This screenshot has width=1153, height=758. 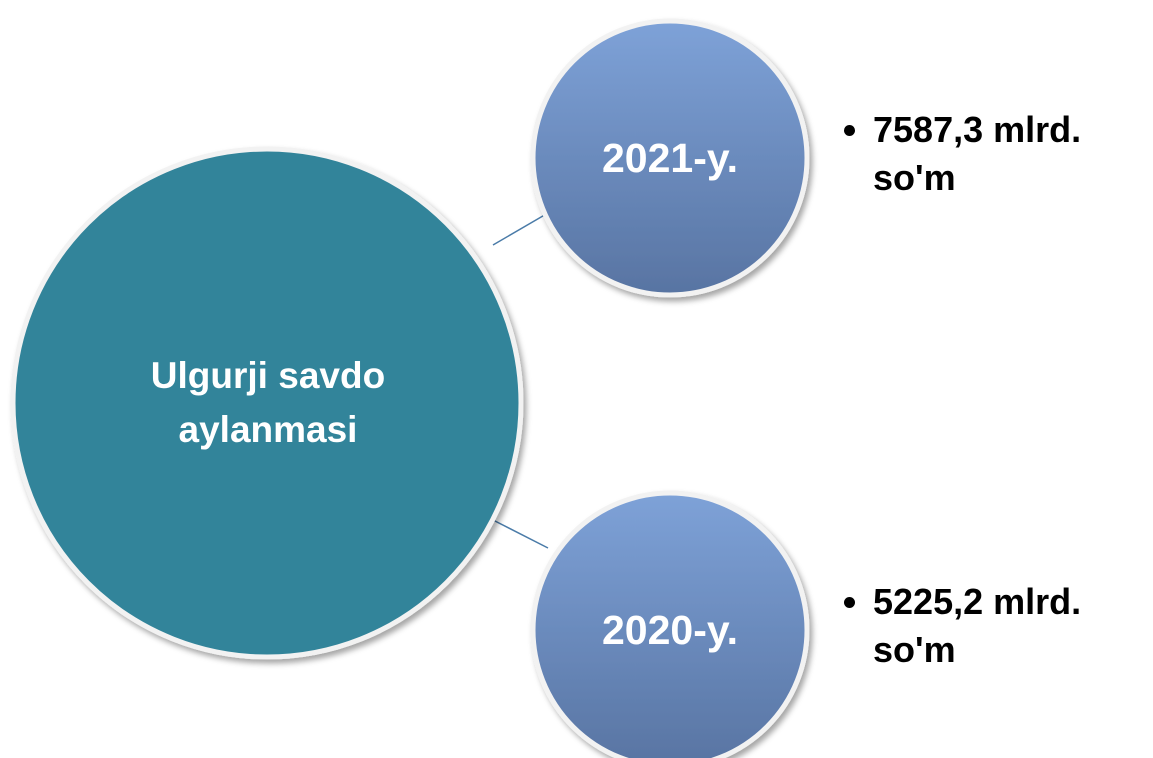 I want to click on detail-text: 5225,2 mlrd. so'm, so click(x=1013, y=626).